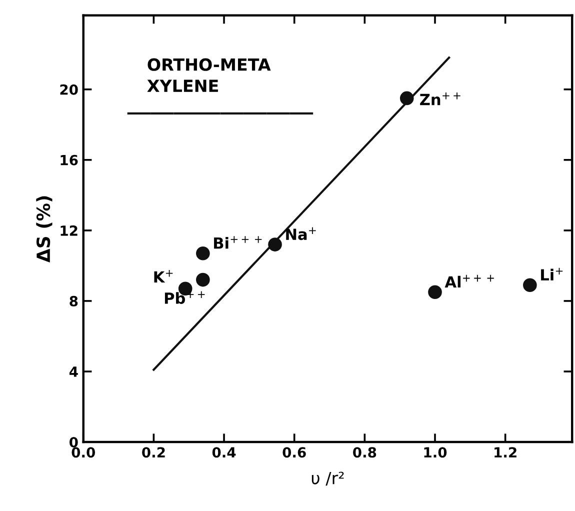  Describe the element at coordinates (153, 452) in the screenshot. I see `x-tick-label: 0.2` at that location.